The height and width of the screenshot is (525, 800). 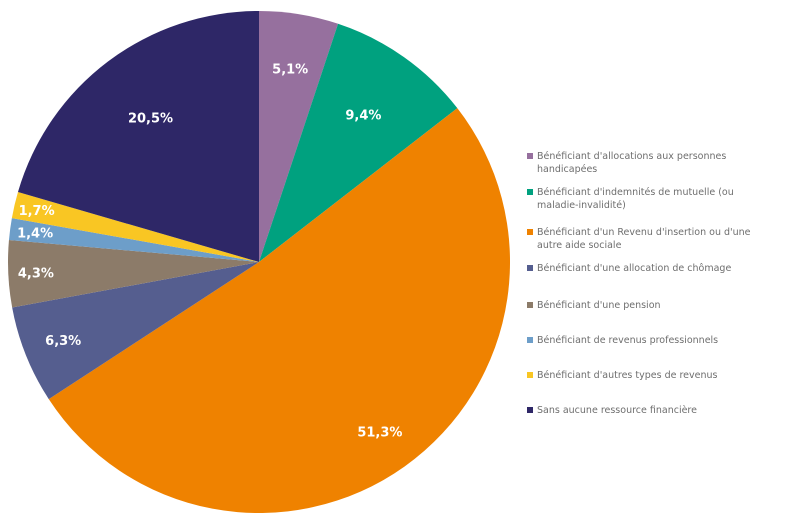 What do you see at coordinates (627, 375) in the screenshot?
I see `legend-label: Bénéficiant d'autres types de revenus` at bounding box center [627, 375].